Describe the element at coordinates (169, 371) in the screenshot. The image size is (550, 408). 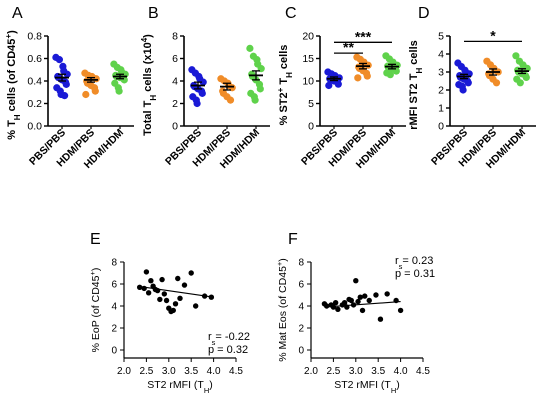
I see `x-tick-label-e: 3.0` at that location.